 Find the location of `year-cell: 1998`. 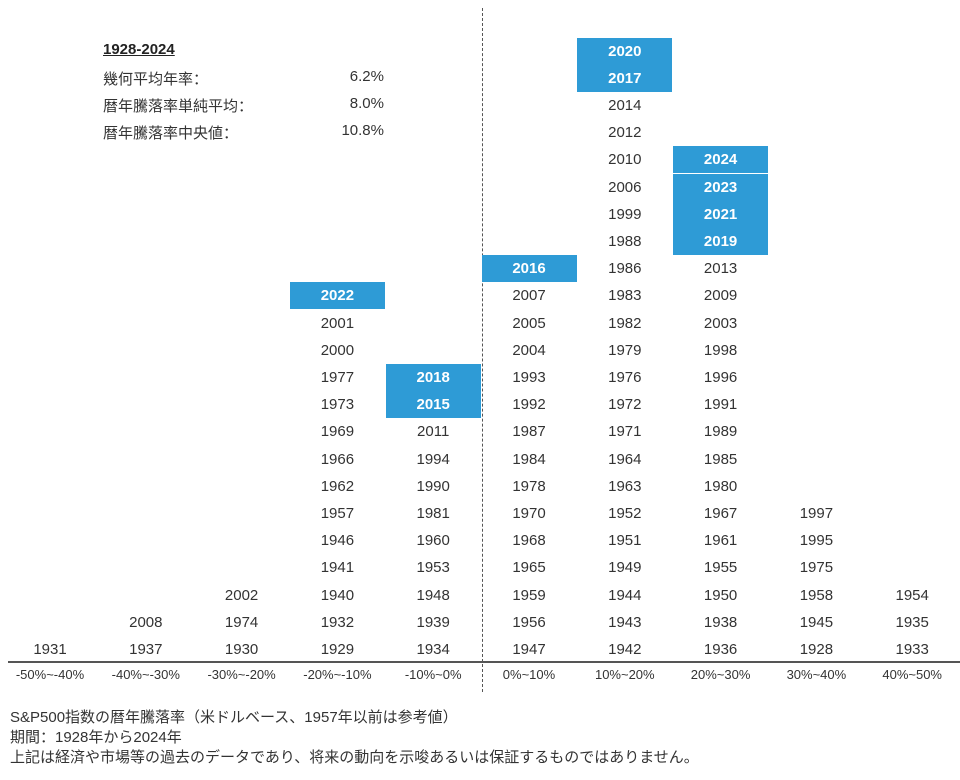

year-cell: 1998 is located at coordinates (720, 350).